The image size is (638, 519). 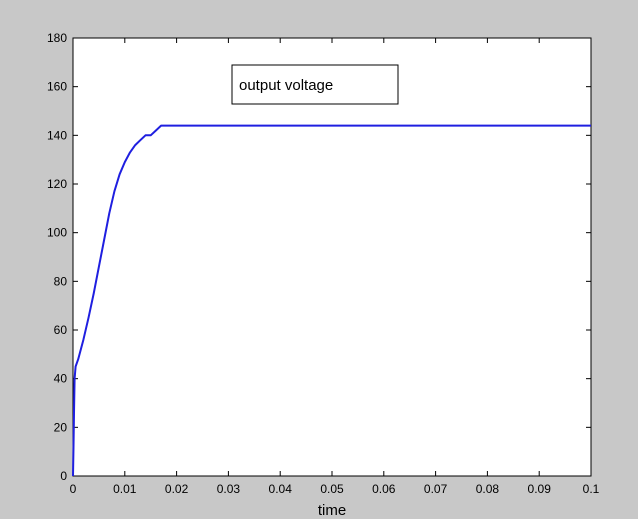 What do you see at coordinates (281, 489) in the screenshot?
I see `x-tick-label: 0.04` at bounding box center [281, 489].